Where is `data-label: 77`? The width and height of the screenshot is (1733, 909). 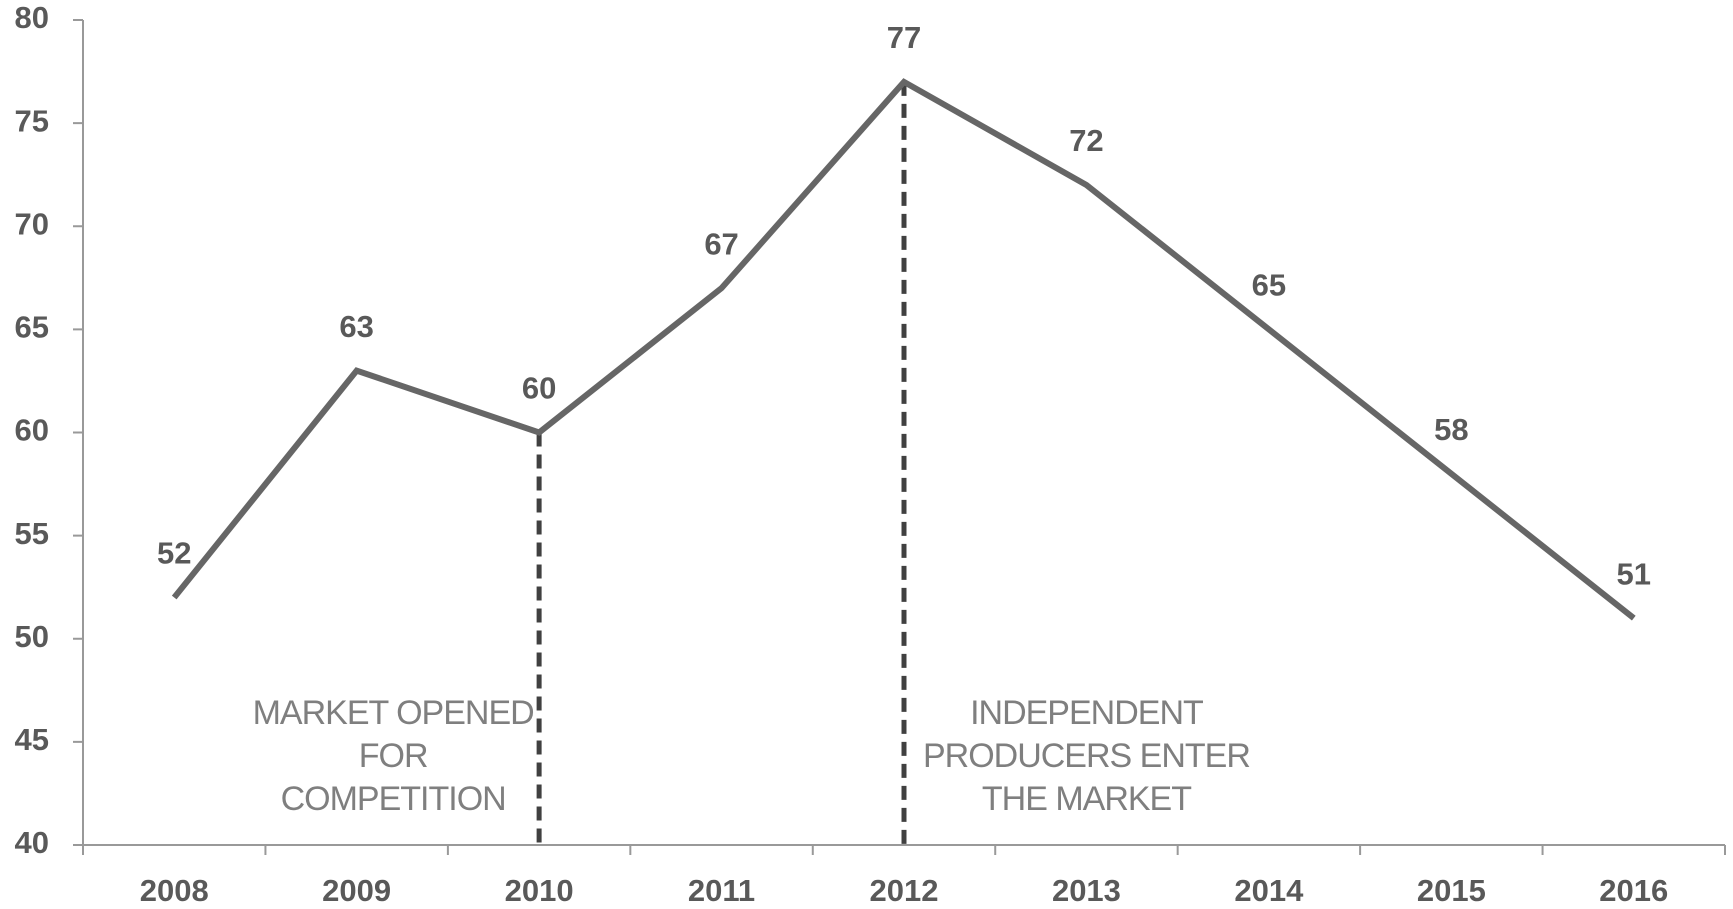
data-label: 77 is located at coordinates (904, 37).